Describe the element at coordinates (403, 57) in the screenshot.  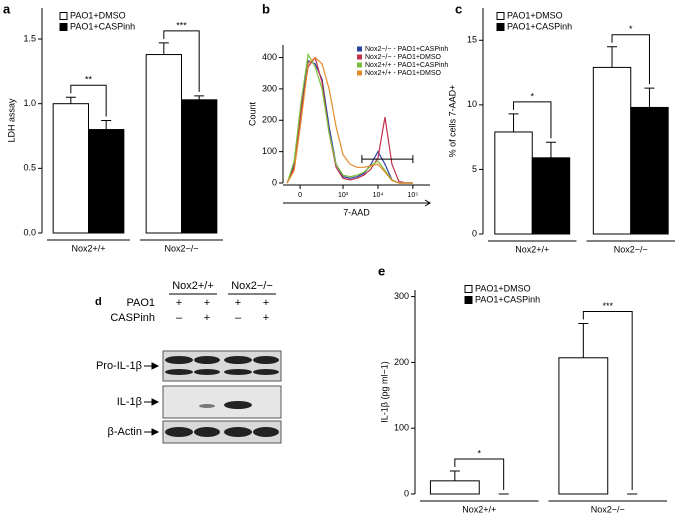
I see `legend-label: Nox2−/− - PAO1+DMSO` at that location.